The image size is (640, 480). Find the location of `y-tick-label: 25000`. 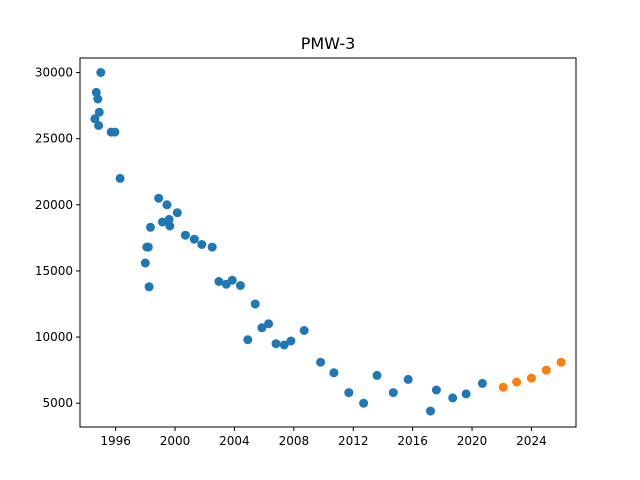

y-tick-label: 25000 is located at coordinates (54, 139).